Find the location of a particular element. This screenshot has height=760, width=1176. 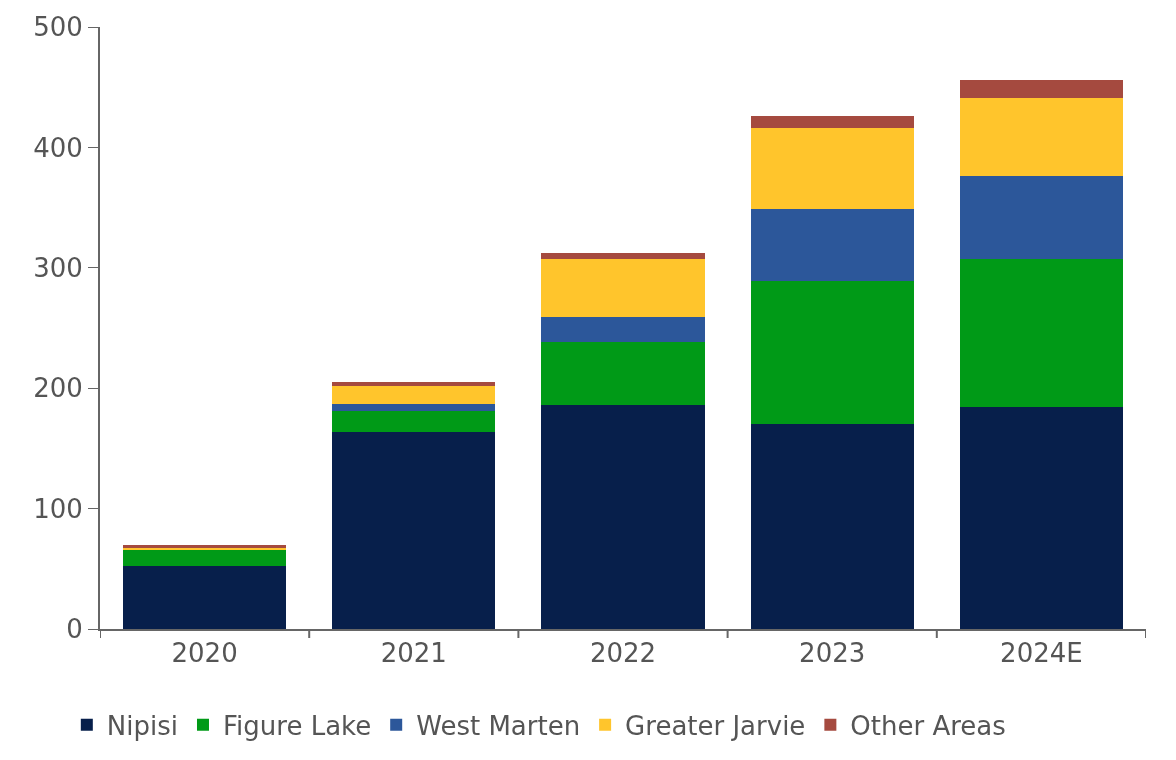

x-tick-label: 2022 is located at coordinates (623, 653).